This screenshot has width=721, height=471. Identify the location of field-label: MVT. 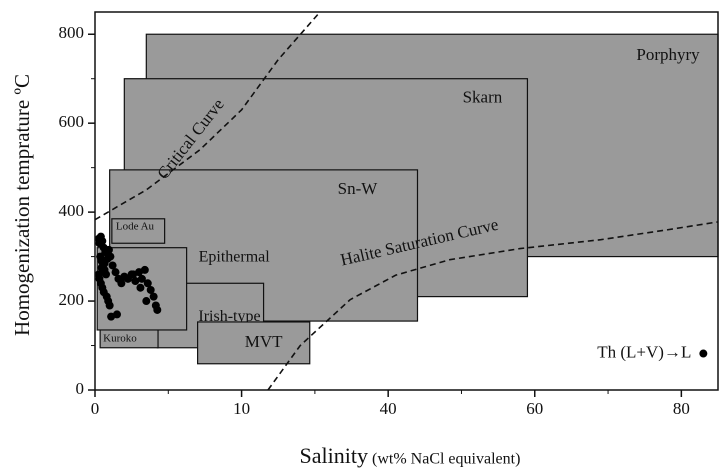
(264, 341).